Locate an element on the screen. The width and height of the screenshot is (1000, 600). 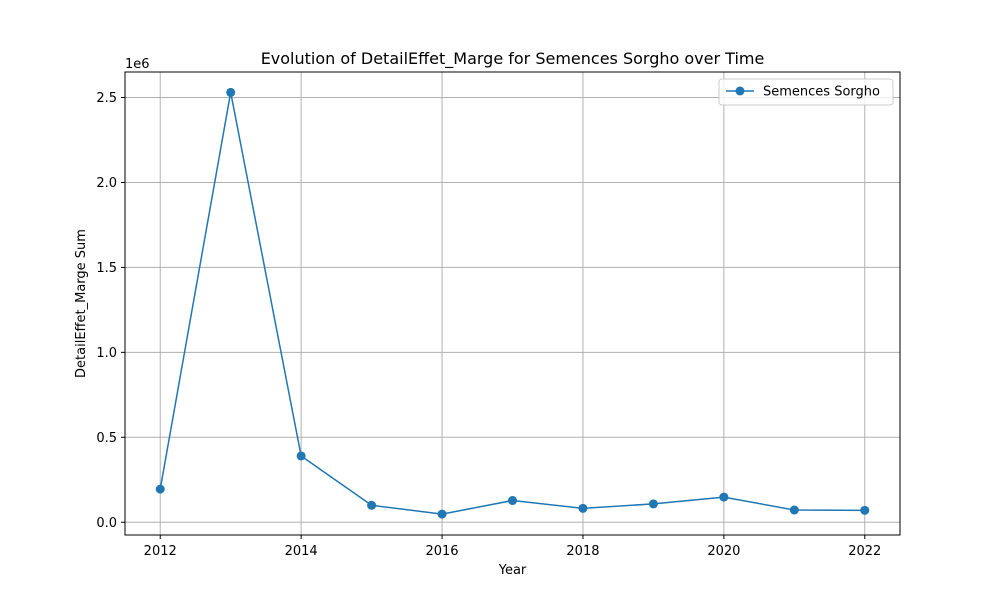
x-tick-label: 2016 is located at coordinates (441, 551).